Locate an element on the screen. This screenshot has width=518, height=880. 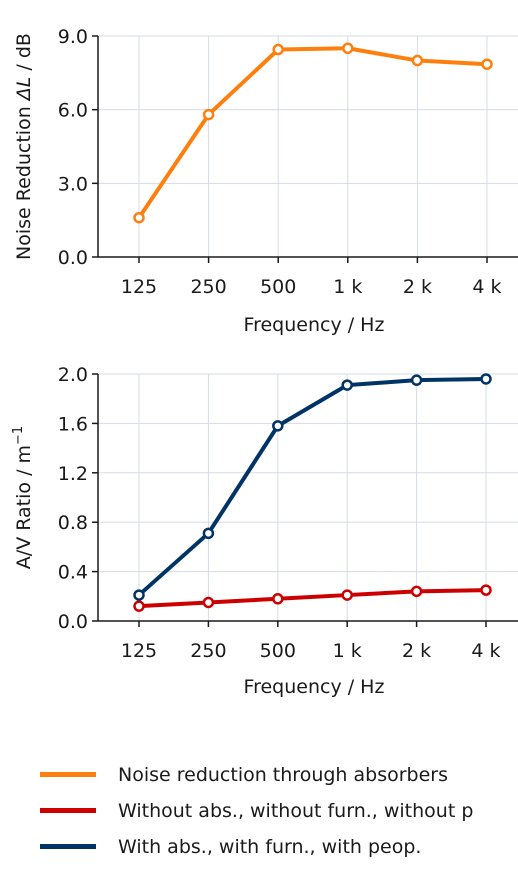
chart-1-series-without-abs-without-furn-point-4-k is located at coordinates (486, 590).